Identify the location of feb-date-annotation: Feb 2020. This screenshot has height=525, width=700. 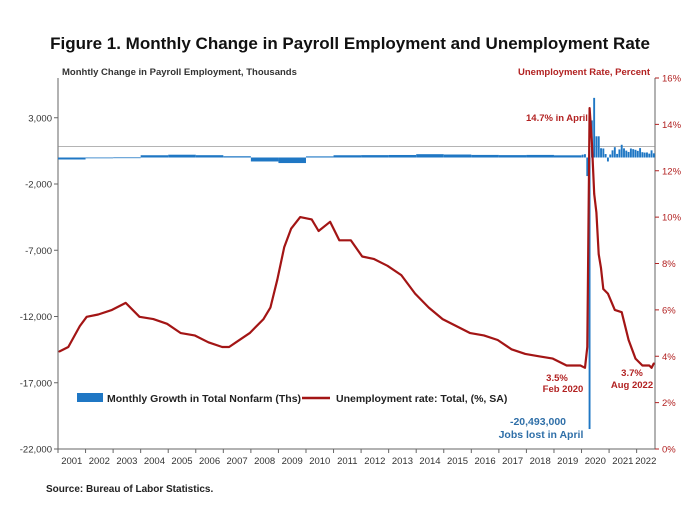
(563, 389).